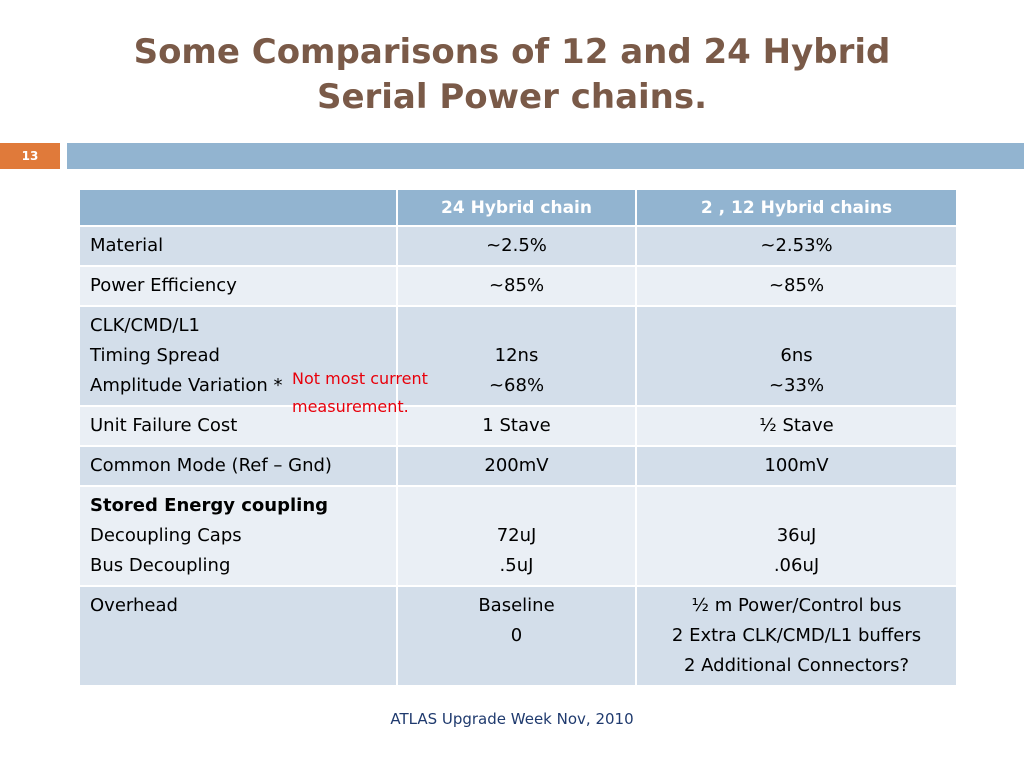  I want to click on row-label-text: CLK/CMD/L1, so click(145, 325).